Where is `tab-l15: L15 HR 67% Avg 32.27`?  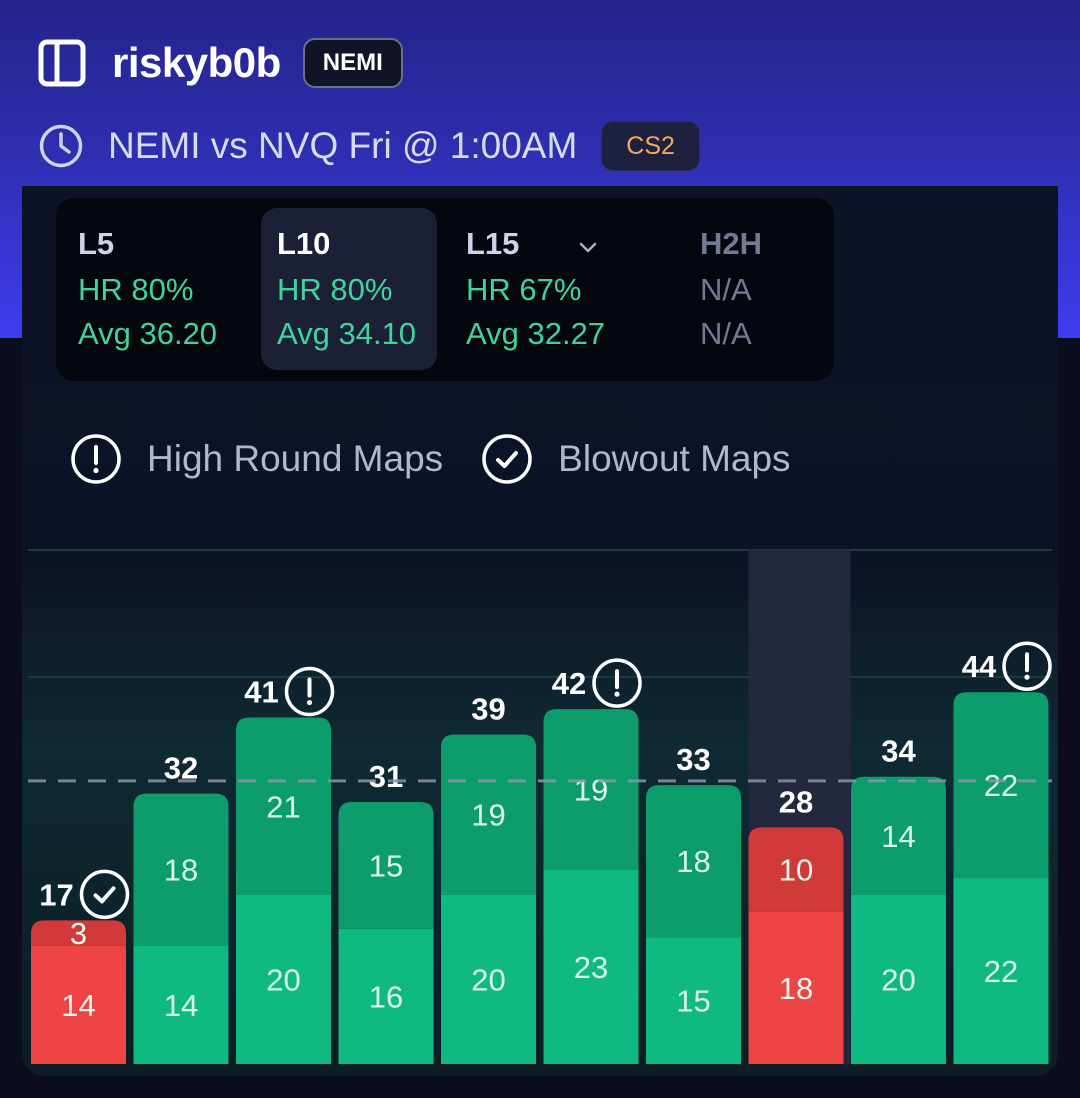
tab-l15: L15 HR 67% Avg 32.27 is located at coordinates (538, 289).